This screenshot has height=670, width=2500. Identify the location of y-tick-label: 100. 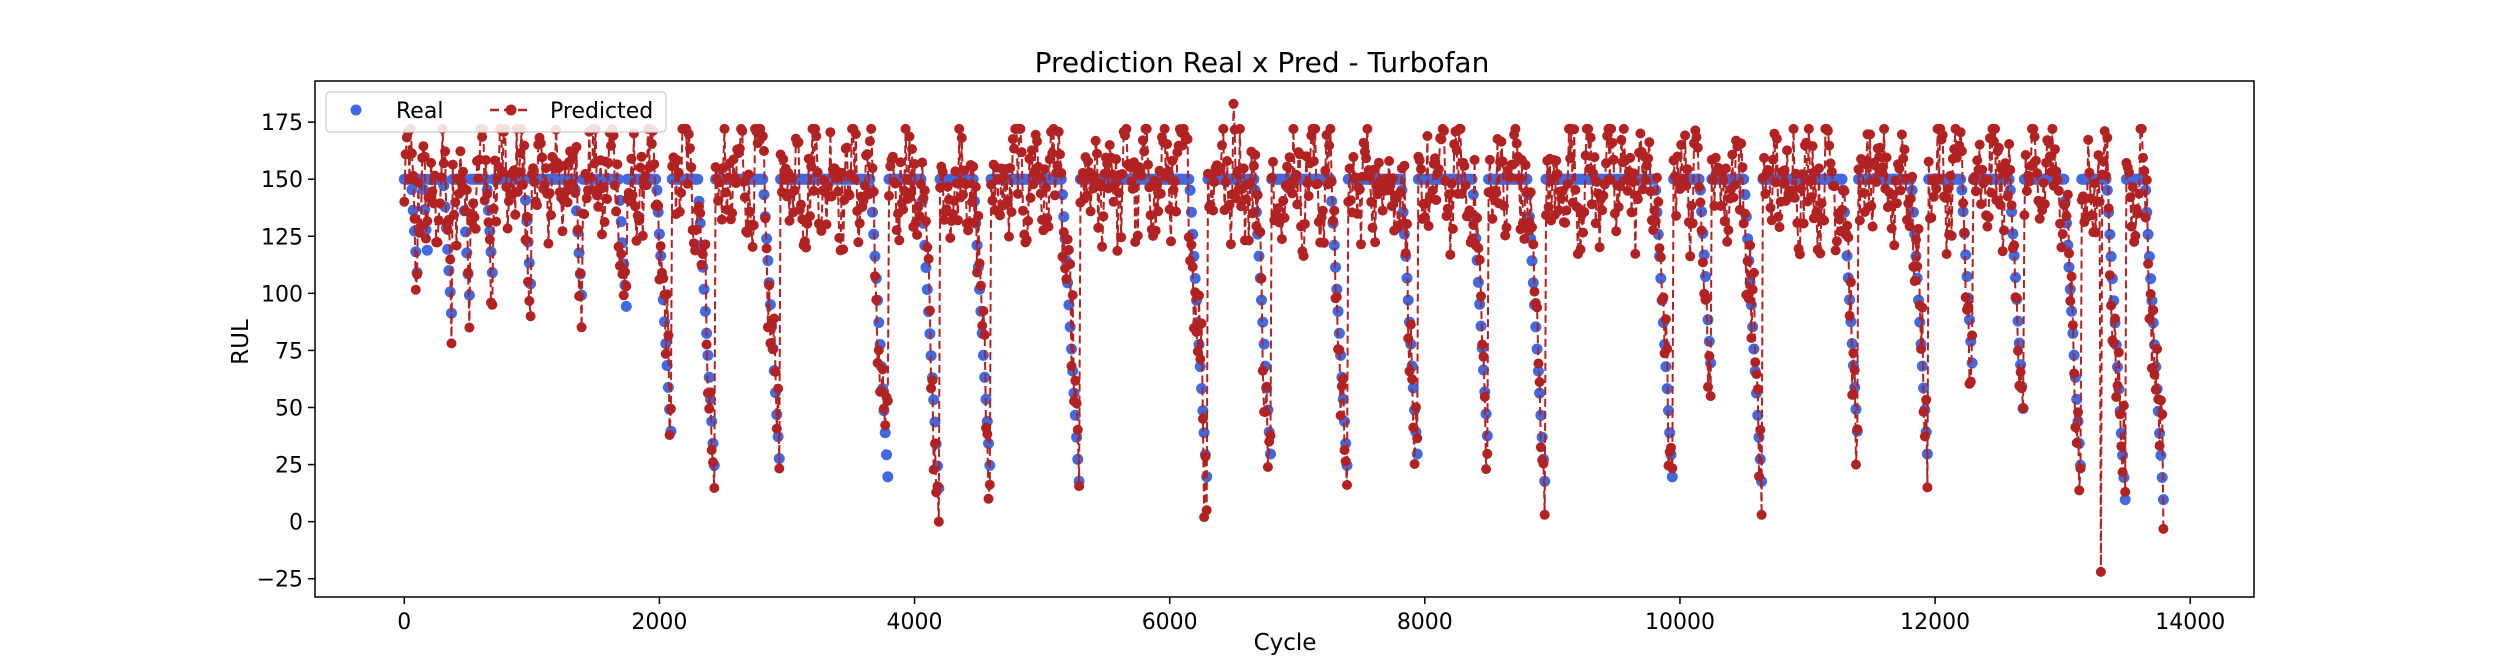
(282, 294).